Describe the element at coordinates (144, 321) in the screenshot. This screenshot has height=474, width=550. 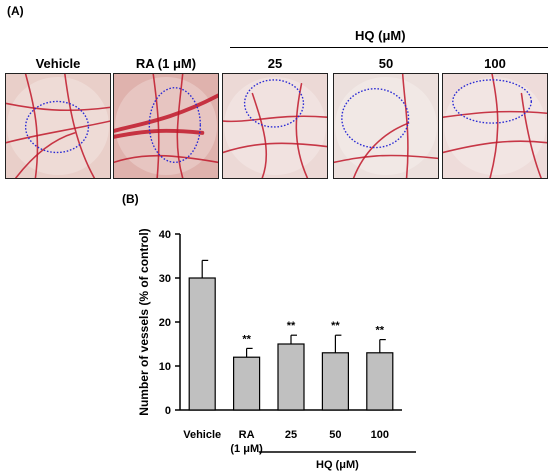
I see `y-axis-label: Number of vessels (% of control)` at that location.